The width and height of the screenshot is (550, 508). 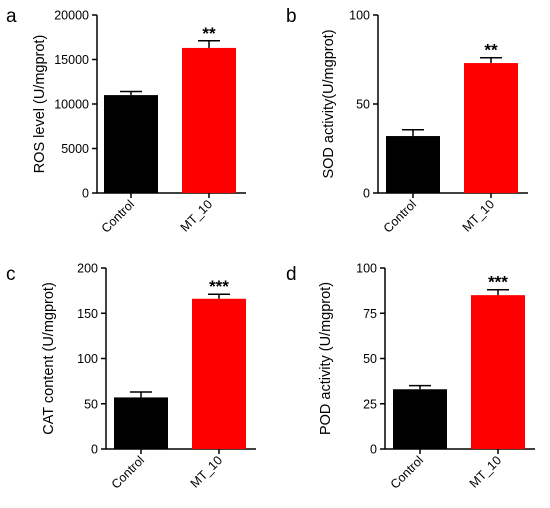 What do you see at coordinates (11, 274) in the screenshot?
I see `panel-letter: c` at bounding box center [11, 274].